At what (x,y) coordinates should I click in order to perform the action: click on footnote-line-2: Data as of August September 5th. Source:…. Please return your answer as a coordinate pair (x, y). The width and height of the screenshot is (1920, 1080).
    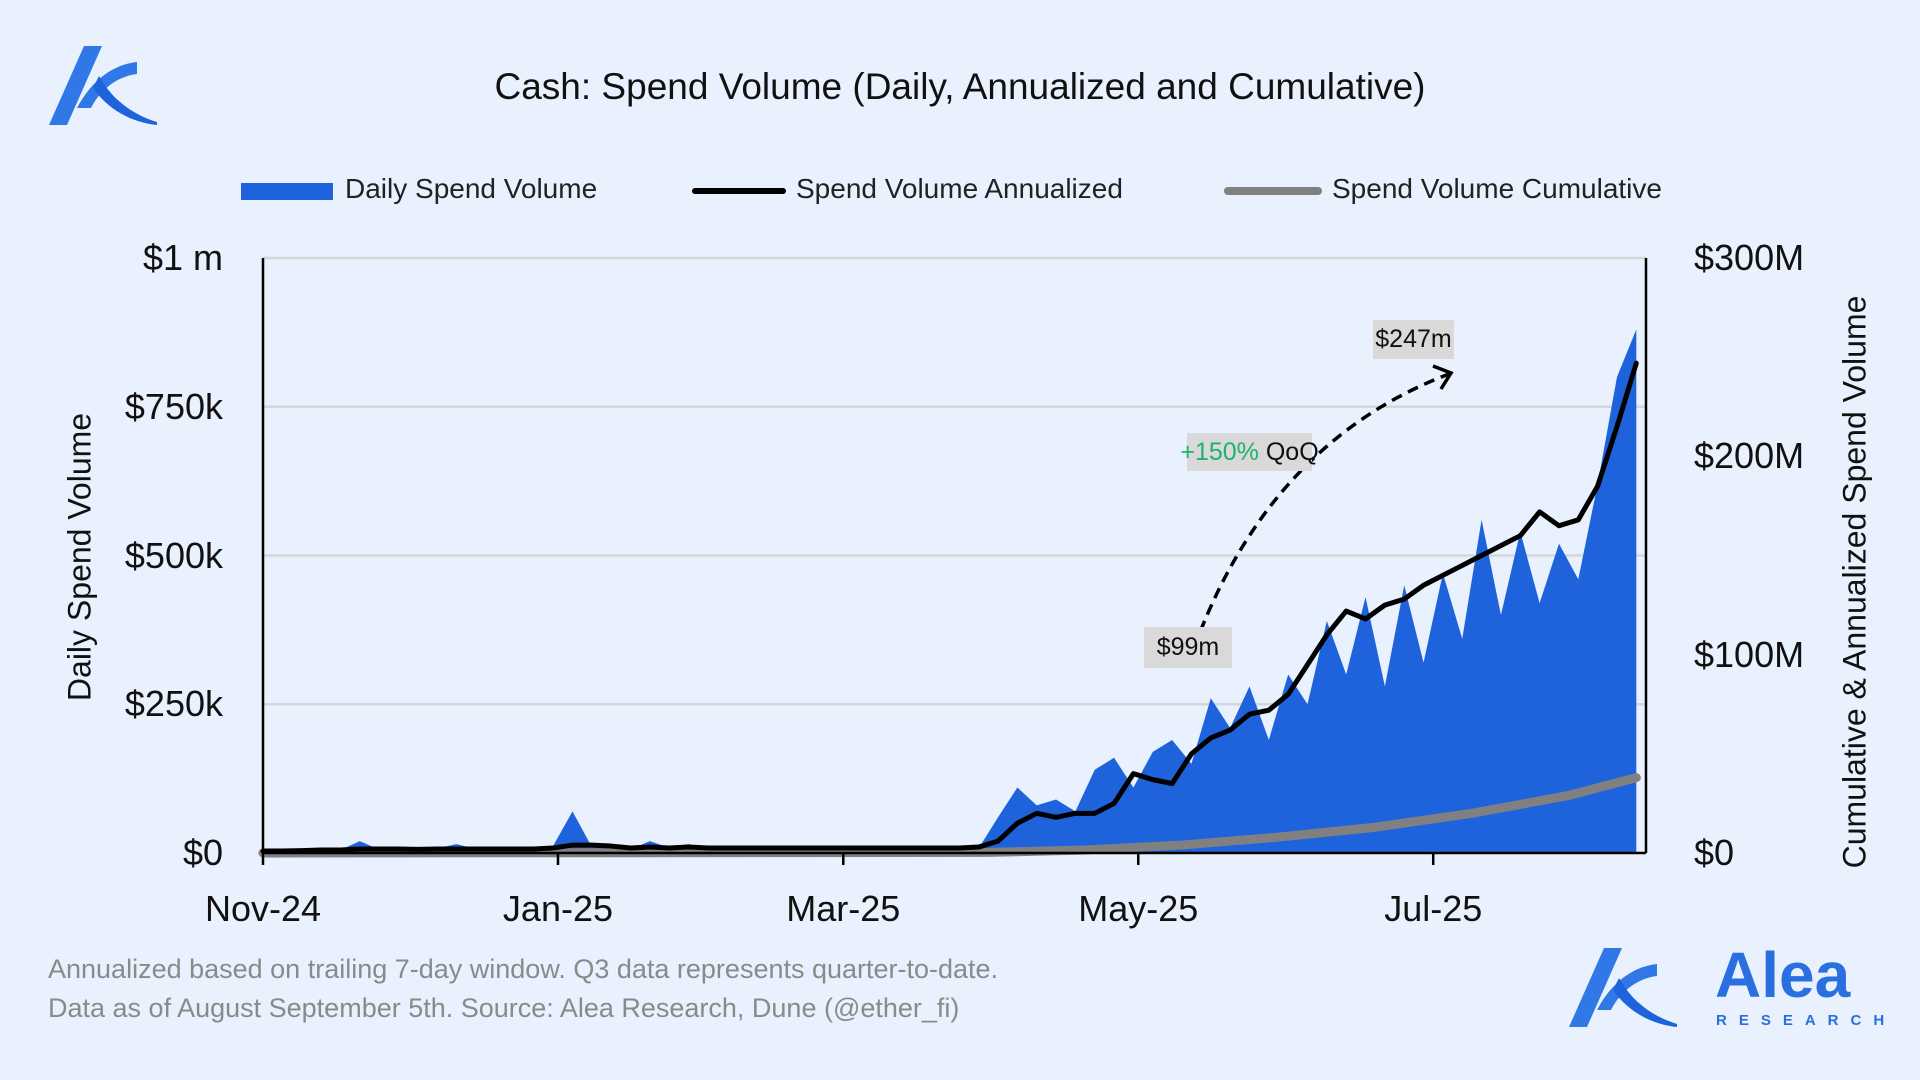
    Looking at the image, I should click on (504, 1008).